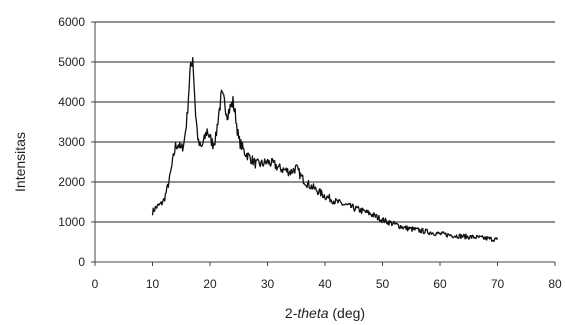  Describe the element at coordinates (71, 62) in the screenshot. I see `y-tick-label: 5000` at that location.